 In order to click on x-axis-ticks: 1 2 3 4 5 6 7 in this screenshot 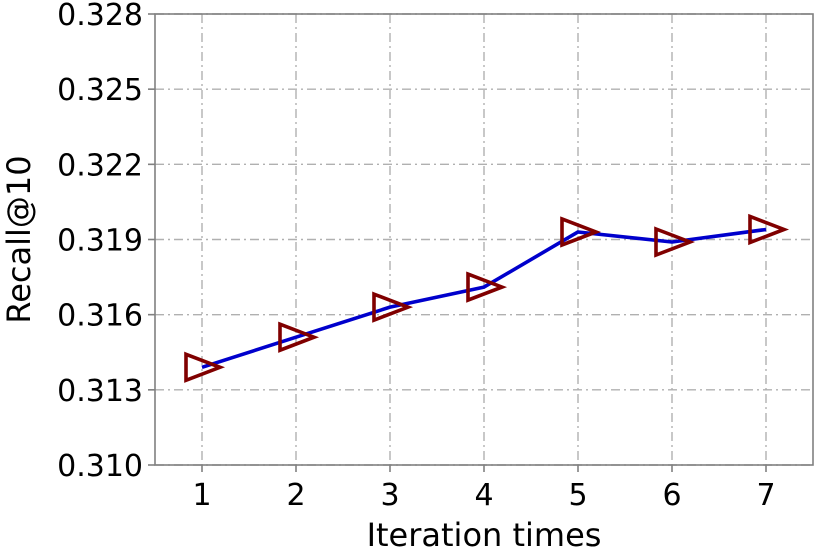, I will do `click(484, 489)`.